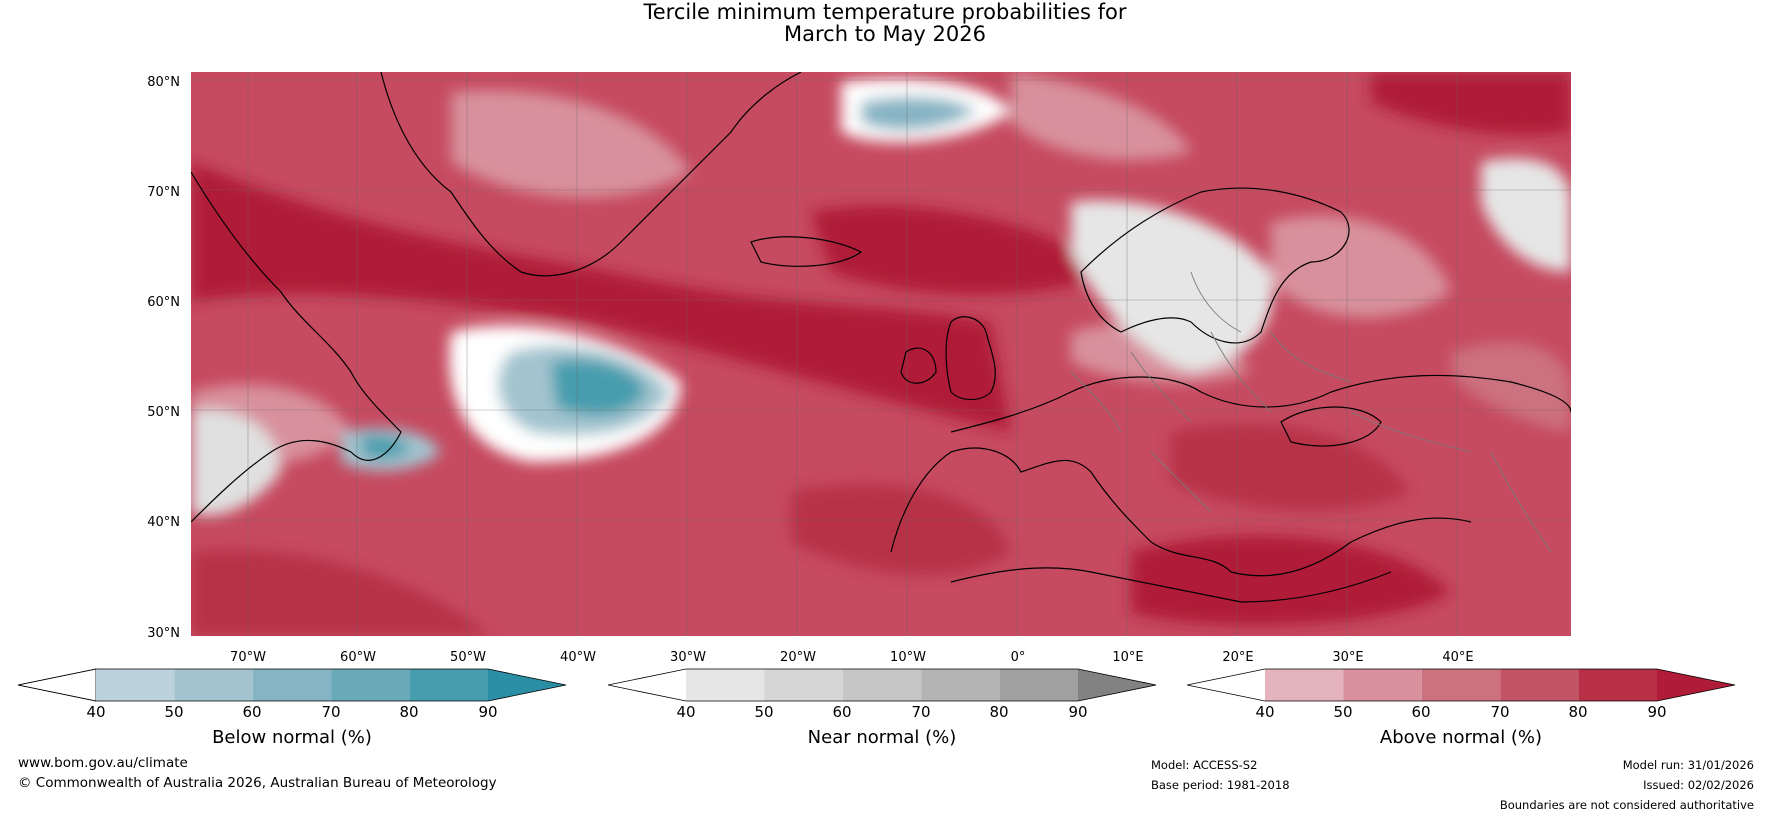 The height and width of the screenshot is (816, 1770). Describe the element at coordinates (921, 712) in the screenshot. I see `cb-near-tick-70: 70` at that location.